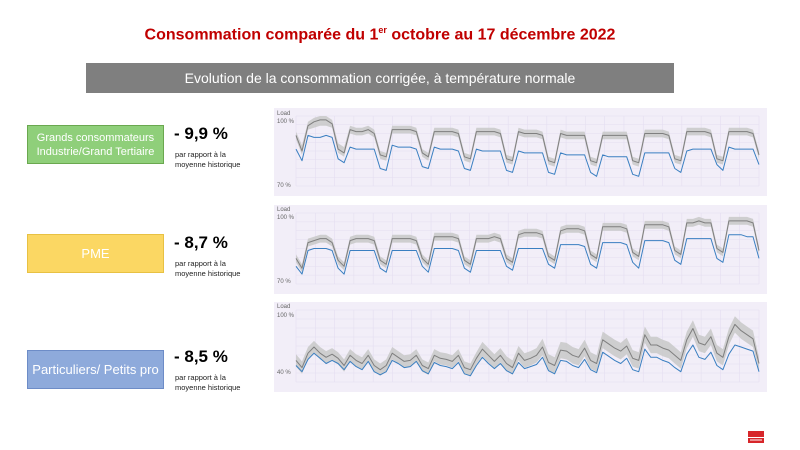 This screenshot has height=450, width=800. I want to click on ytick-label: 40 %, so click(284, 373).